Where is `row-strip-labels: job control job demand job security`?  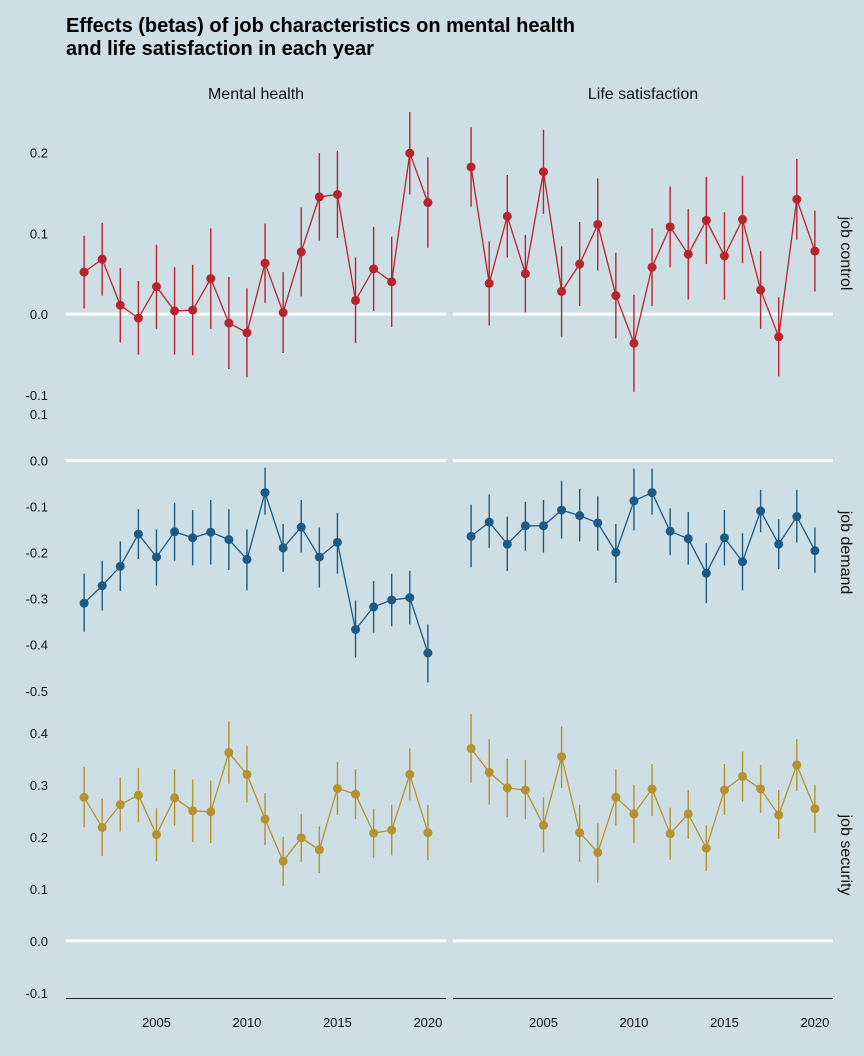
row-strip-labels: job control job demand job security is located at coordinates (845, 556).